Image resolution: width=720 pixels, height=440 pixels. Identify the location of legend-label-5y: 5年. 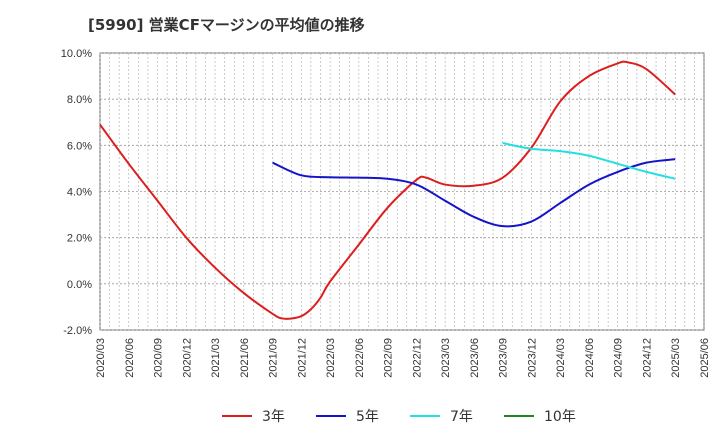
(367, 417).